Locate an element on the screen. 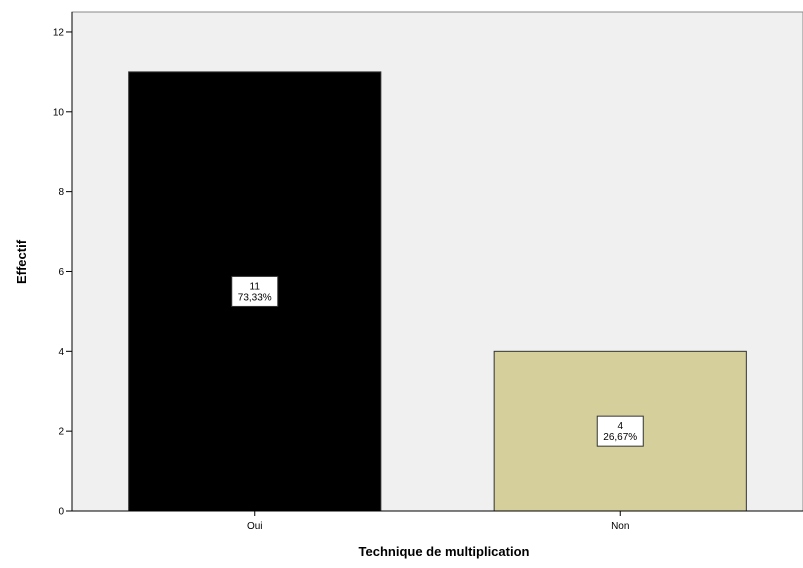 This screenshot has width=803, height=568. data-label-count: 4 is located at coordinates (620, 426).